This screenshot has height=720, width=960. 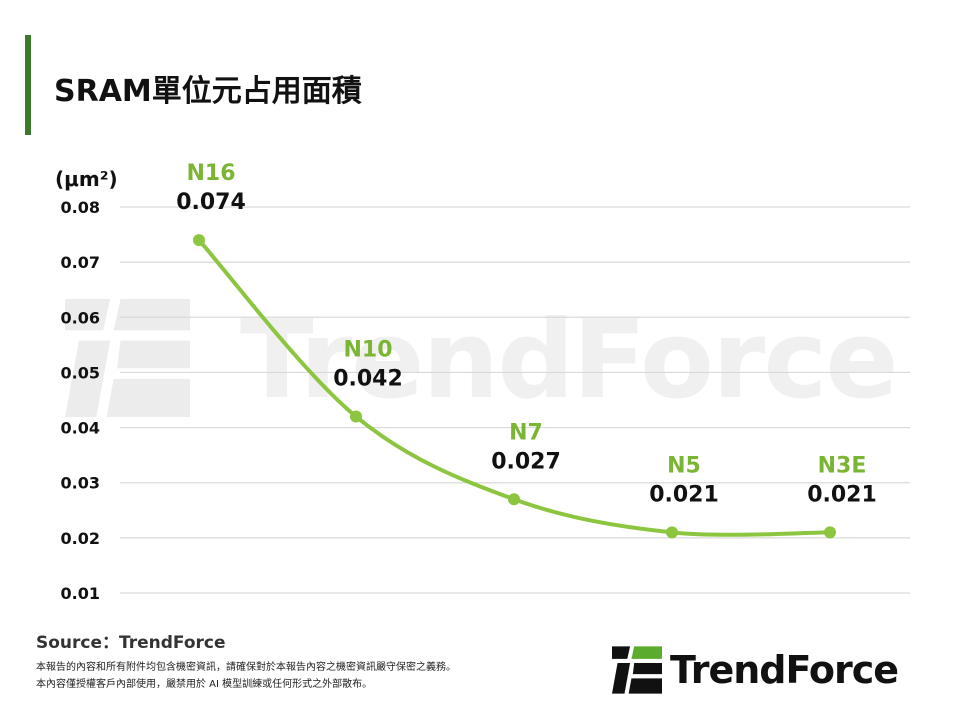 I want to click on category-label: N5, so click(x=684, y=465).